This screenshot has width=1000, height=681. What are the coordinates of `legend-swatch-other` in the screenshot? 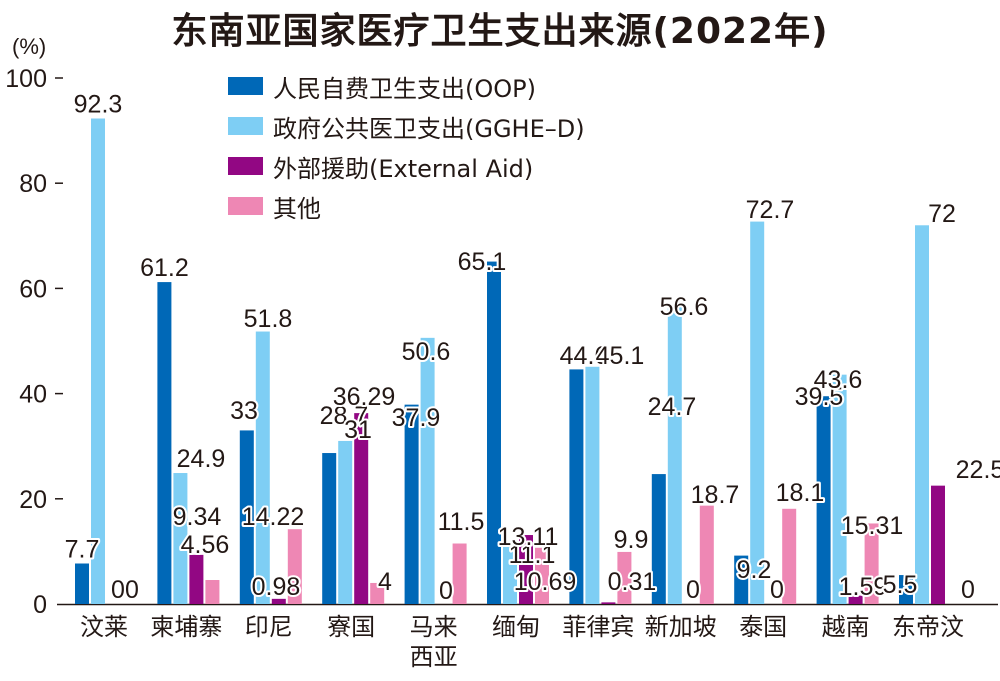 It's located at (245, 206).